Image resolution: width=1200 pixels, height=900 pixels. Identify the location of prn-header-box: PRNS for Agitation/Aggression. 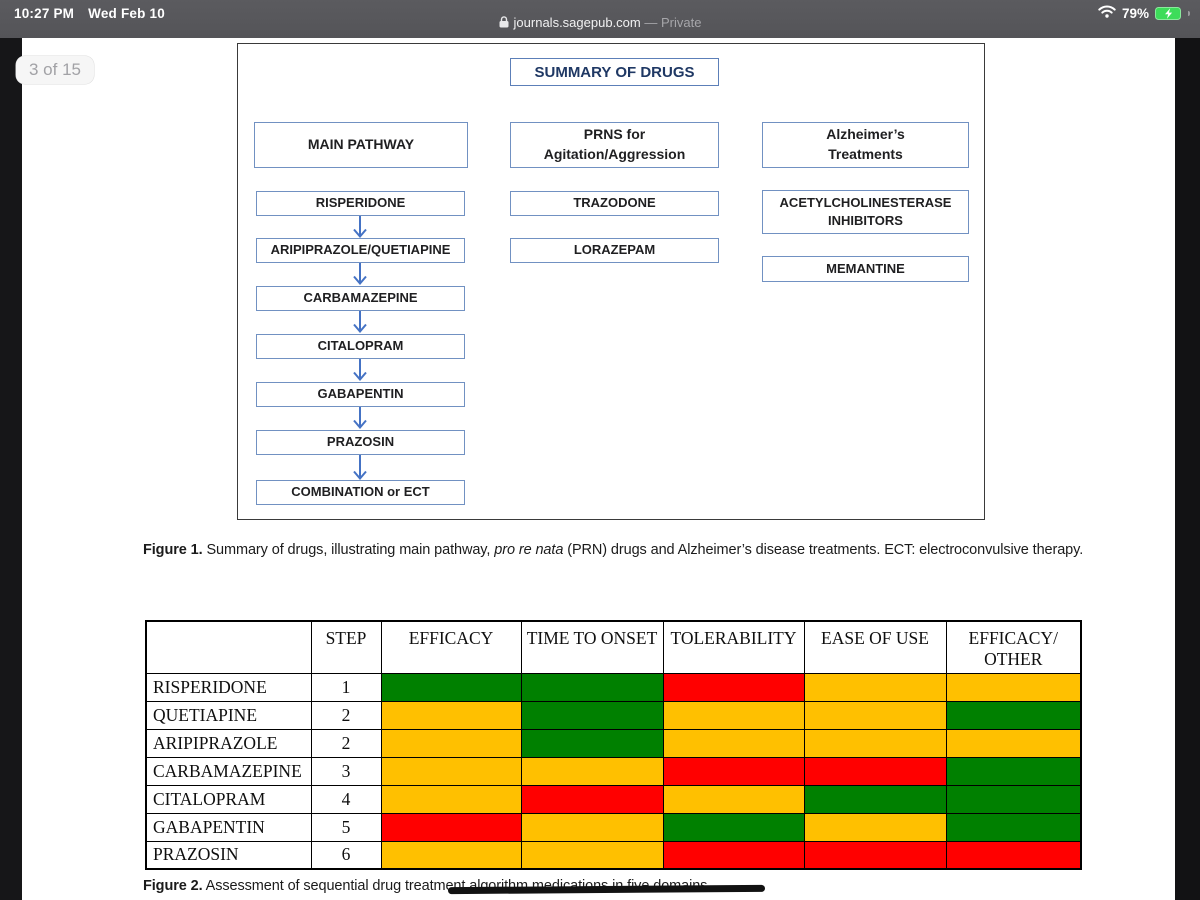
(614, 145).